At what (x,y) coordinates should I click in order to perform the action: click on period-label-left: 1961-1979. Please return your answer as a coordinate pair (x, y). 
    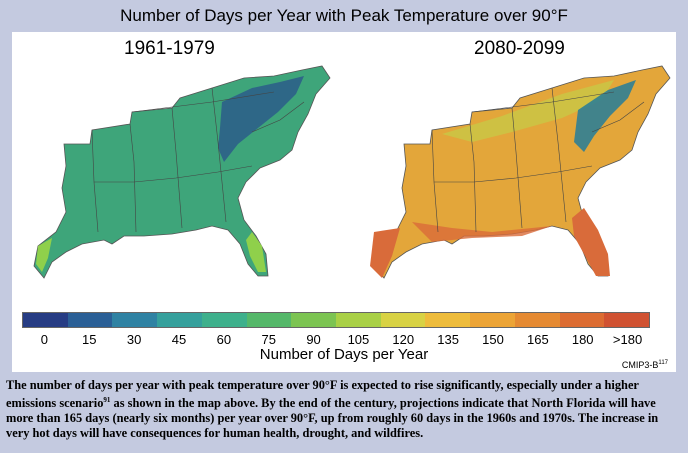
    Looking at the image, I should click on (169, 48).